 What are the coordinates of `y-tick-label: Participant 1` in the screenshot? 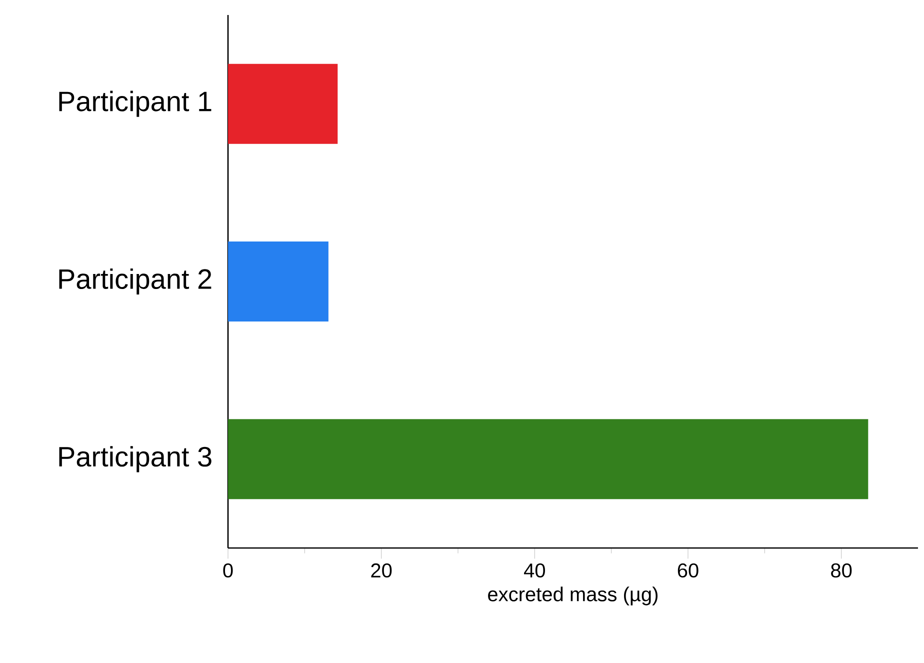 It's located at (135, 103).